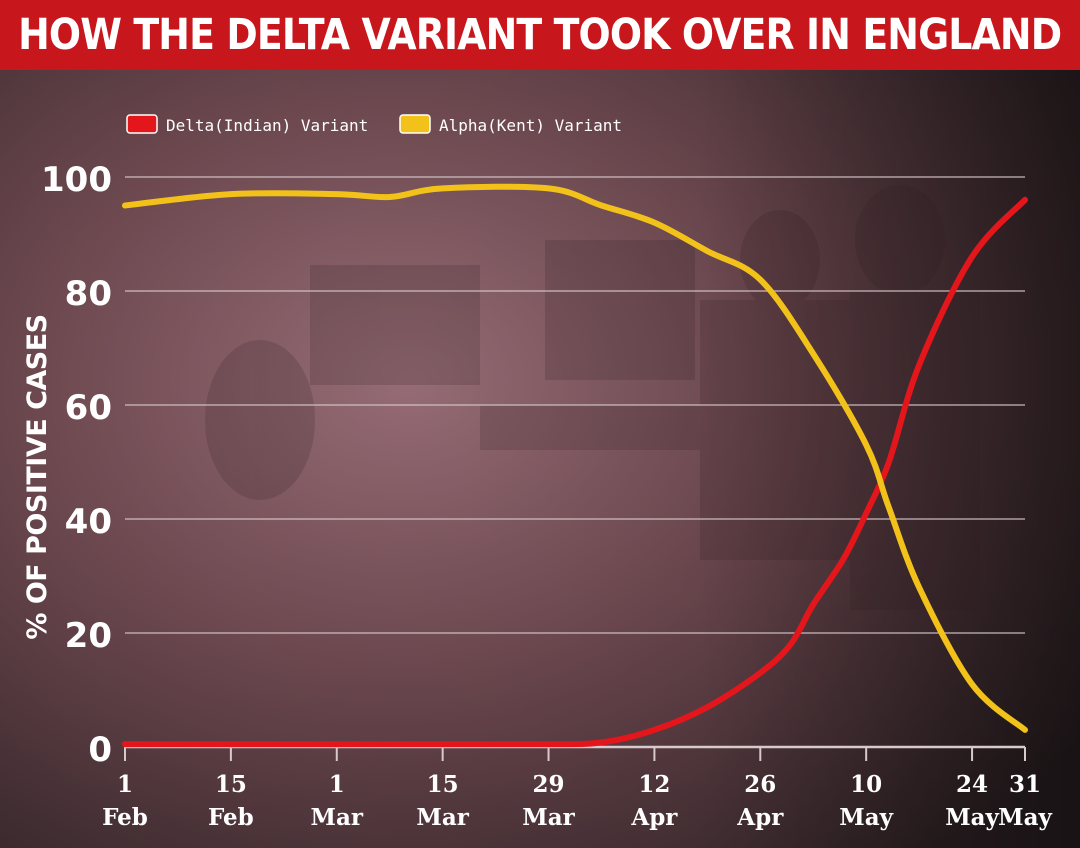  I want to click on x-tick-label-day: 26, so click(760, 784).